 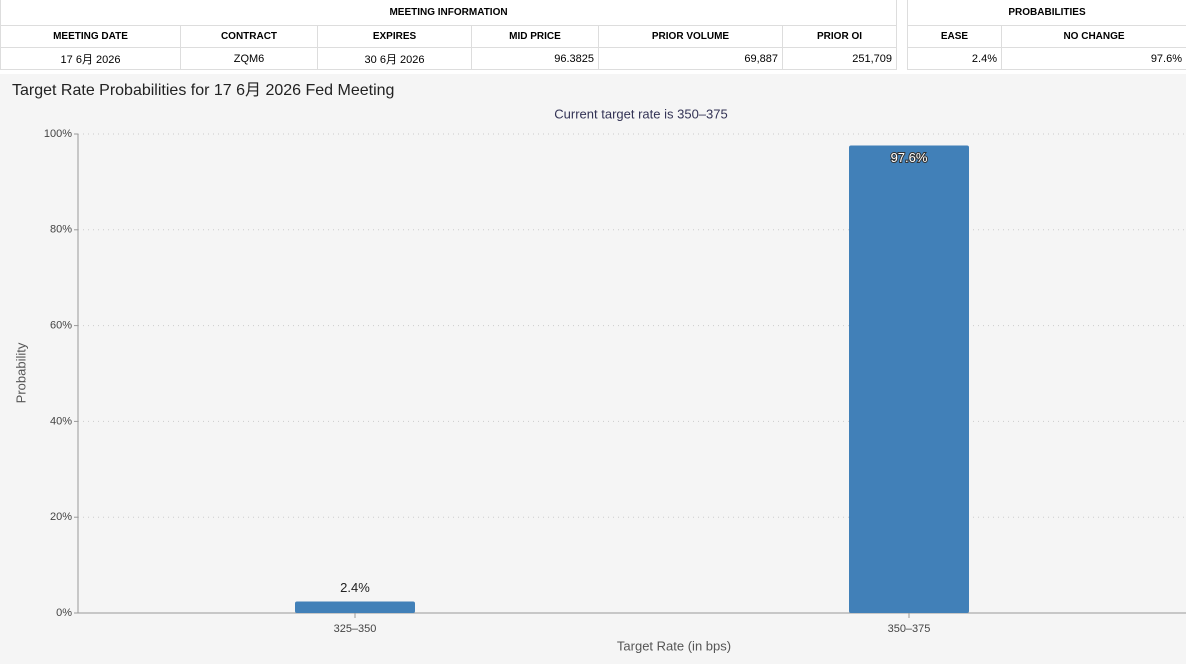 I want to click on column-header: EXPIRES, so click(x=394, y=36).